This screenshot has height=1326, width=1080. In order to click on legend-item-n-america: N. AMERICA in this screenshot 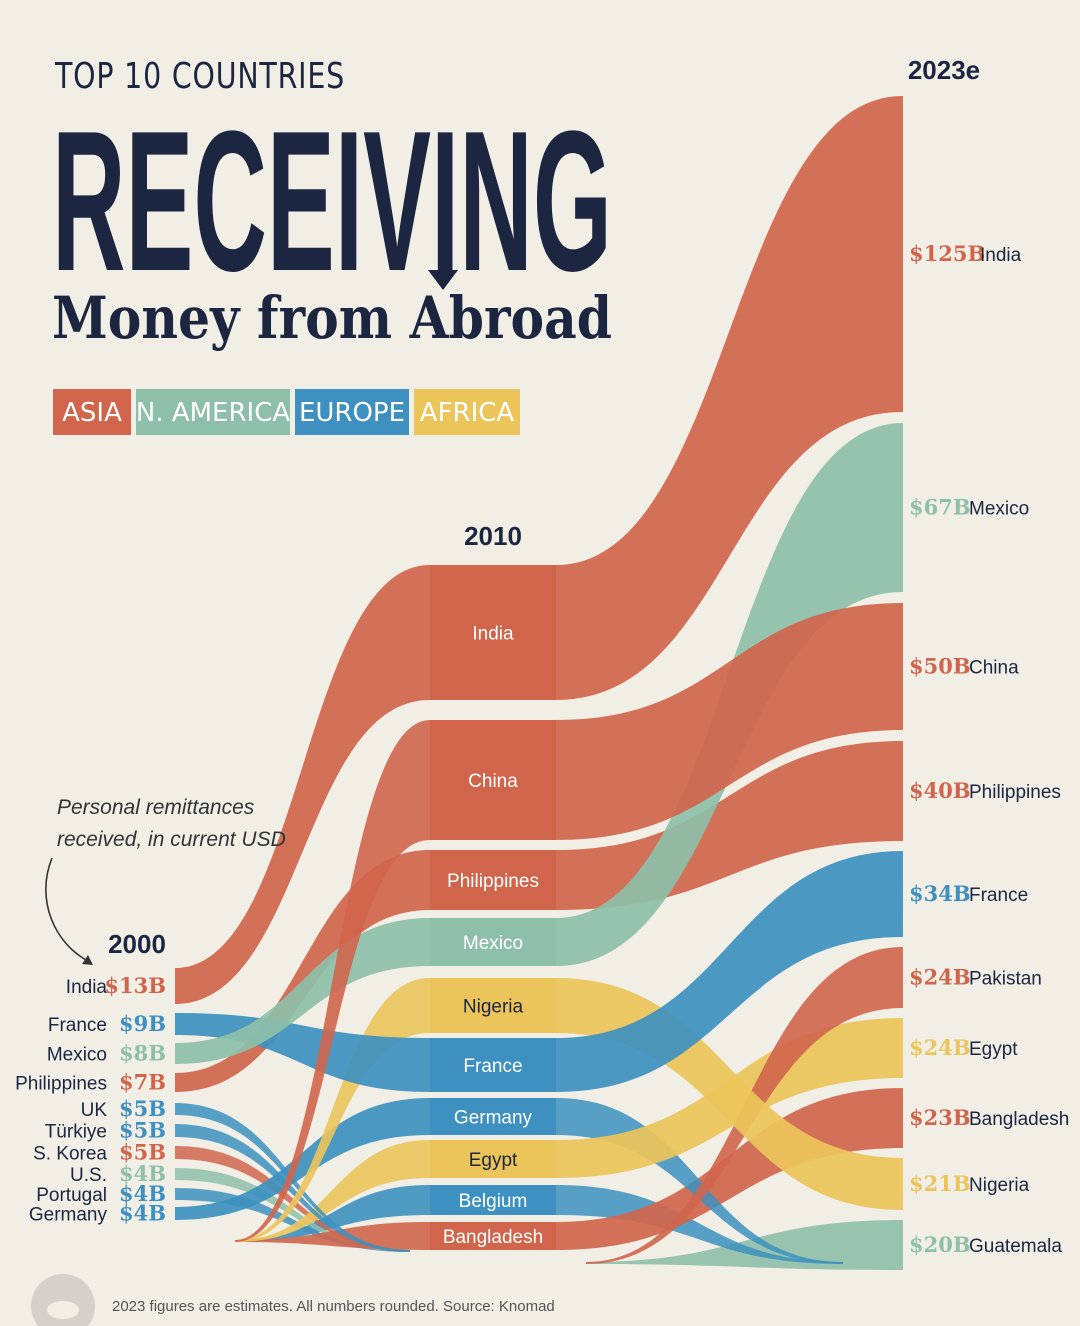, I will do `click(213, 412)`.